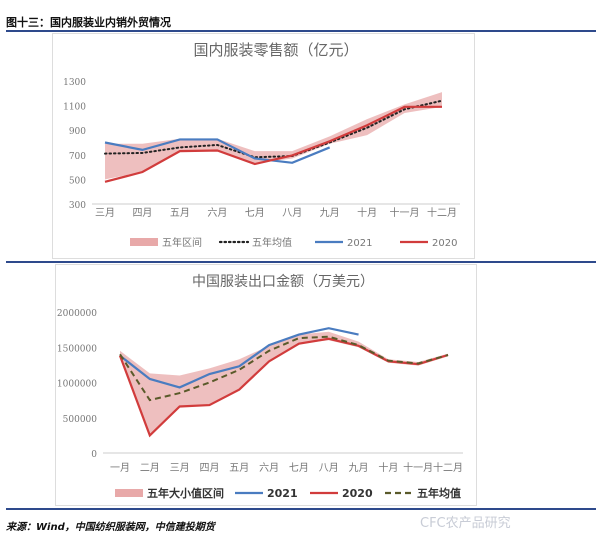  I want to click on y-tick-label: 300, so click(77, 206).